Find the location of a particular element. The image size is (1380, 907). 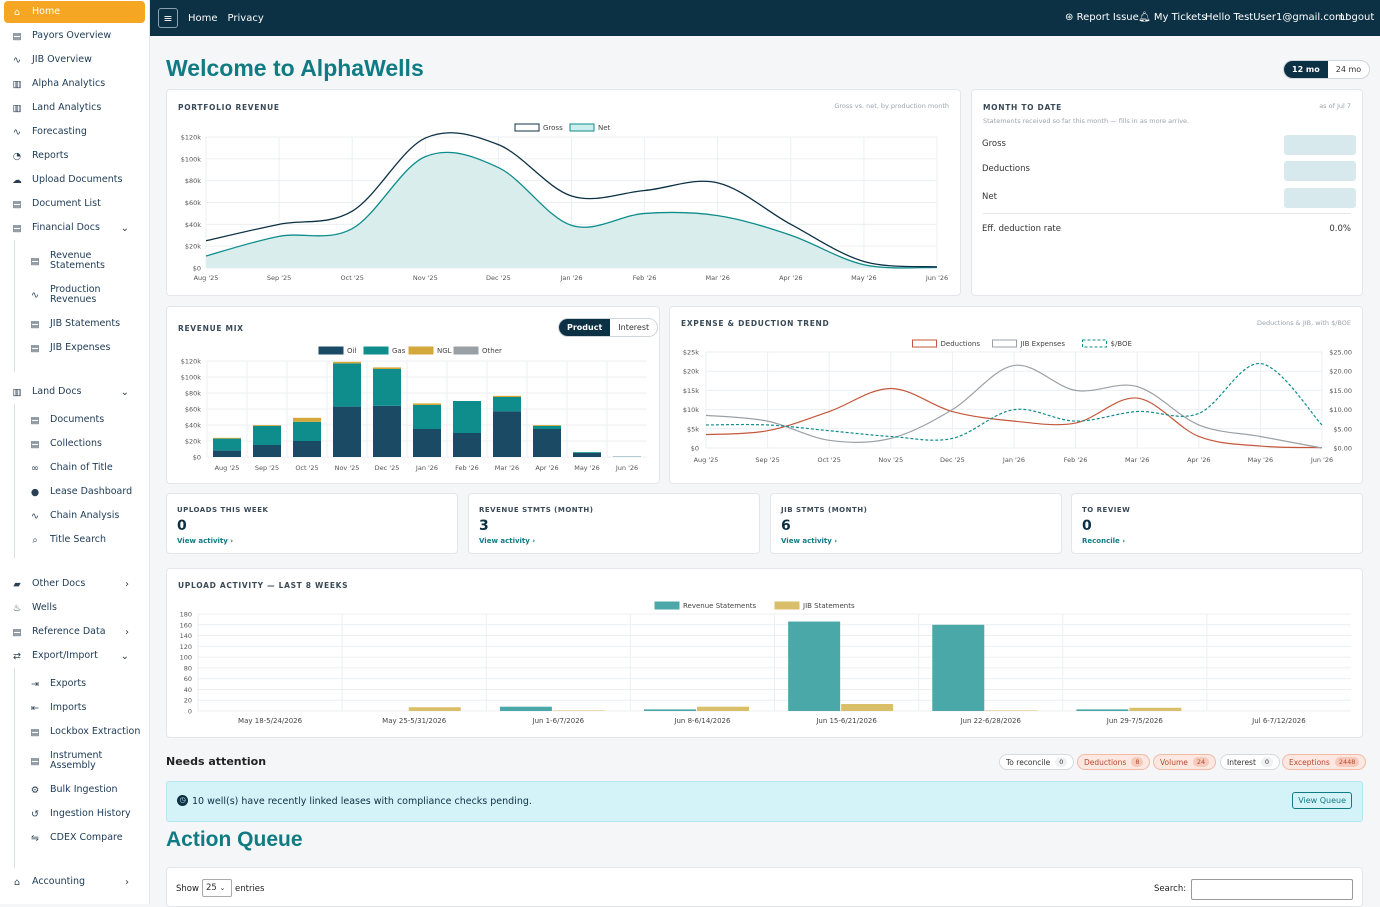

sidebar-item-collections: ▤Collections is located at coordinates (74, 444).